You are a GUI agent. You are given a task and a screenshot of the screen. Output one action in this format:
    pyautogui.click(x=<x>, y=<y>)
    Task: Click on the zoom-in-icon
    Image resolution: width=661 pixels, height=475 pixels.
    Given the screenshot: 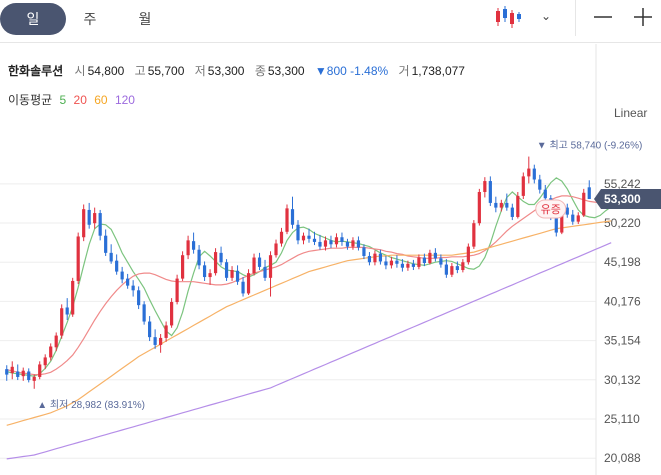 What is the action you would take?
    pyautogui.click(x=643, y=18)
    